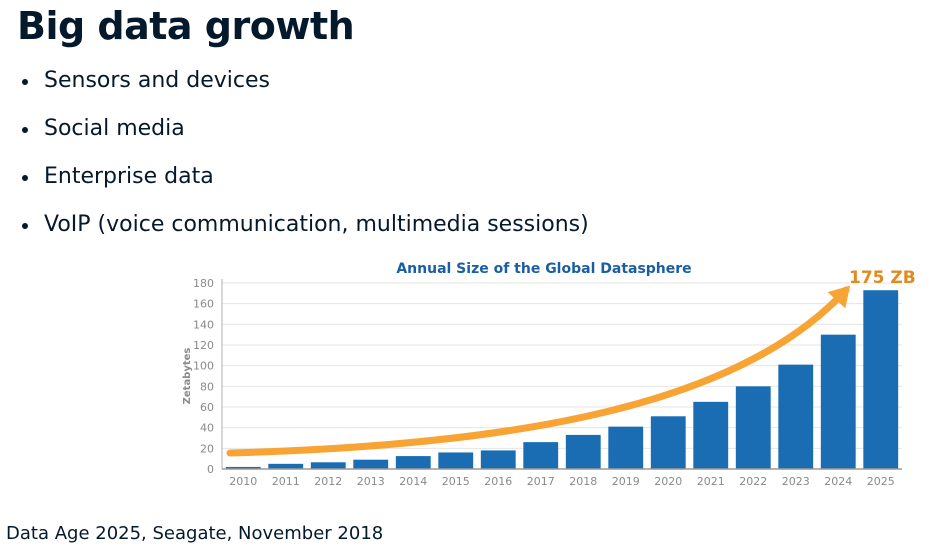  What do you see at coordinates (207, 448) in the screenshot?
I see `y-tick-label: 20` at bounding box center [207, 448].